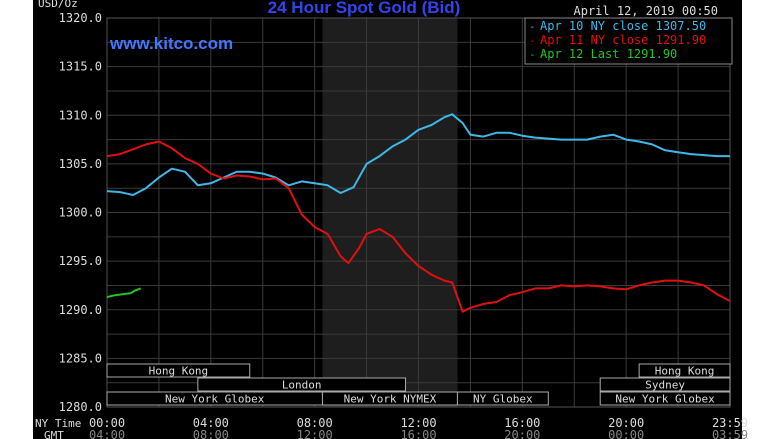 The width and height of the screenshot is (780, 439). I want to click on y-tick-label: 1285.0, so click(80, 358).